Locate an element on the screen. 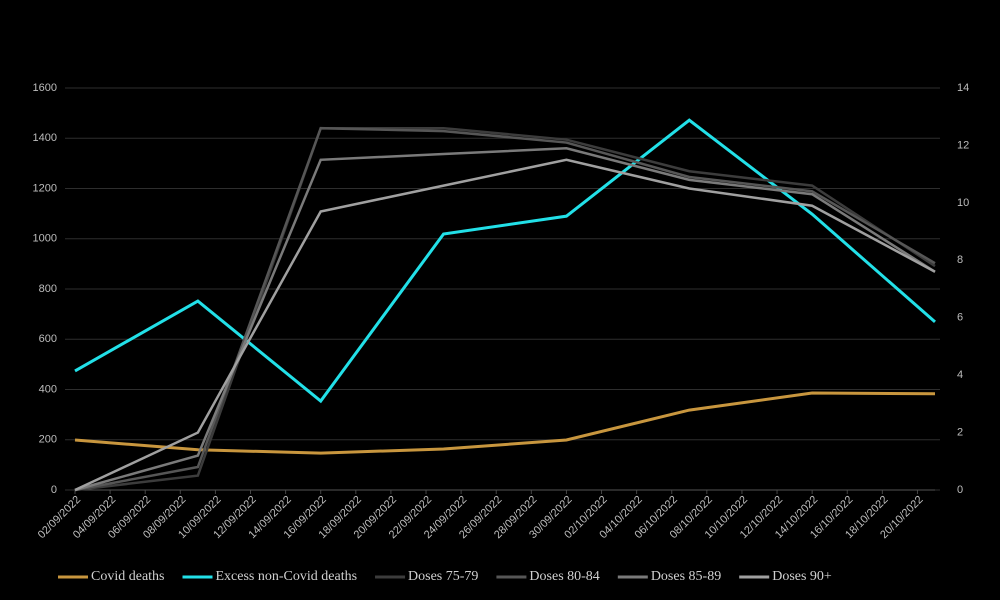 Image resolution: width=1000 pixels, height=600 pixels. legend-label: Doses 90+ is located at coordinates (802, 576).